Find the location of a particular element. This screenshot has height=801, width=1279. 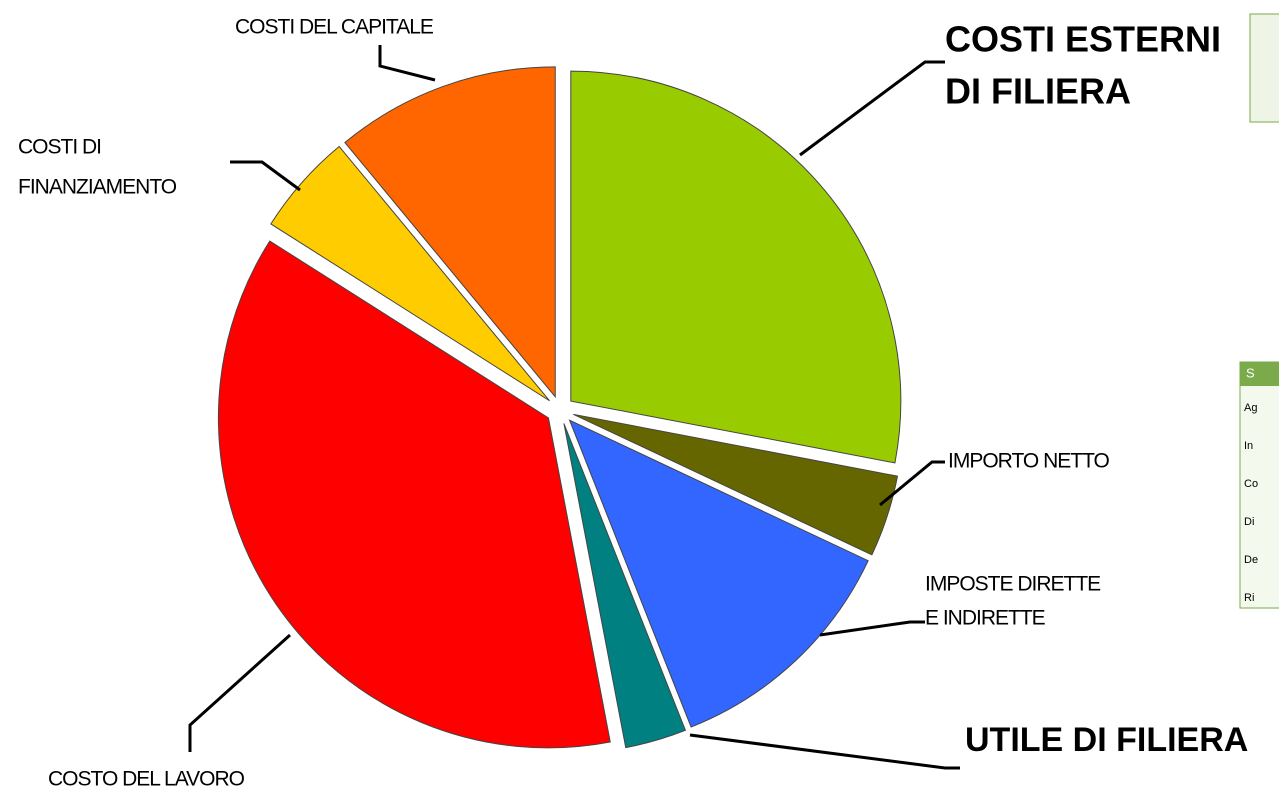

side-row: In is located at coordinates (1248, 446).